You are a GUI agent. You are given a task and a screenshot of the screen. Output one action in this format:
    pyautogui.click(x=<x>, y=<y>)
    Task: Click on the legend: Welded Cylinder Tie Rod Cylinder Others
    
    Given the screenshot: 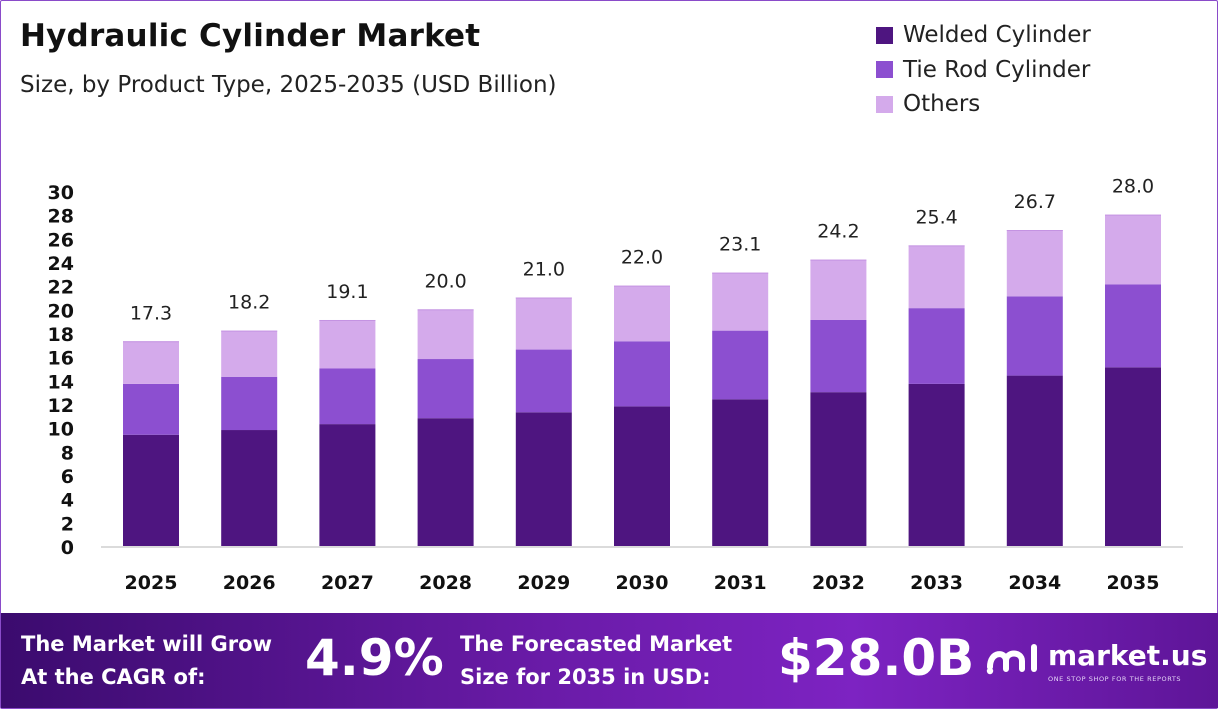 What is the action you would take?
    pyautogui.click(x=983, y=70)
    